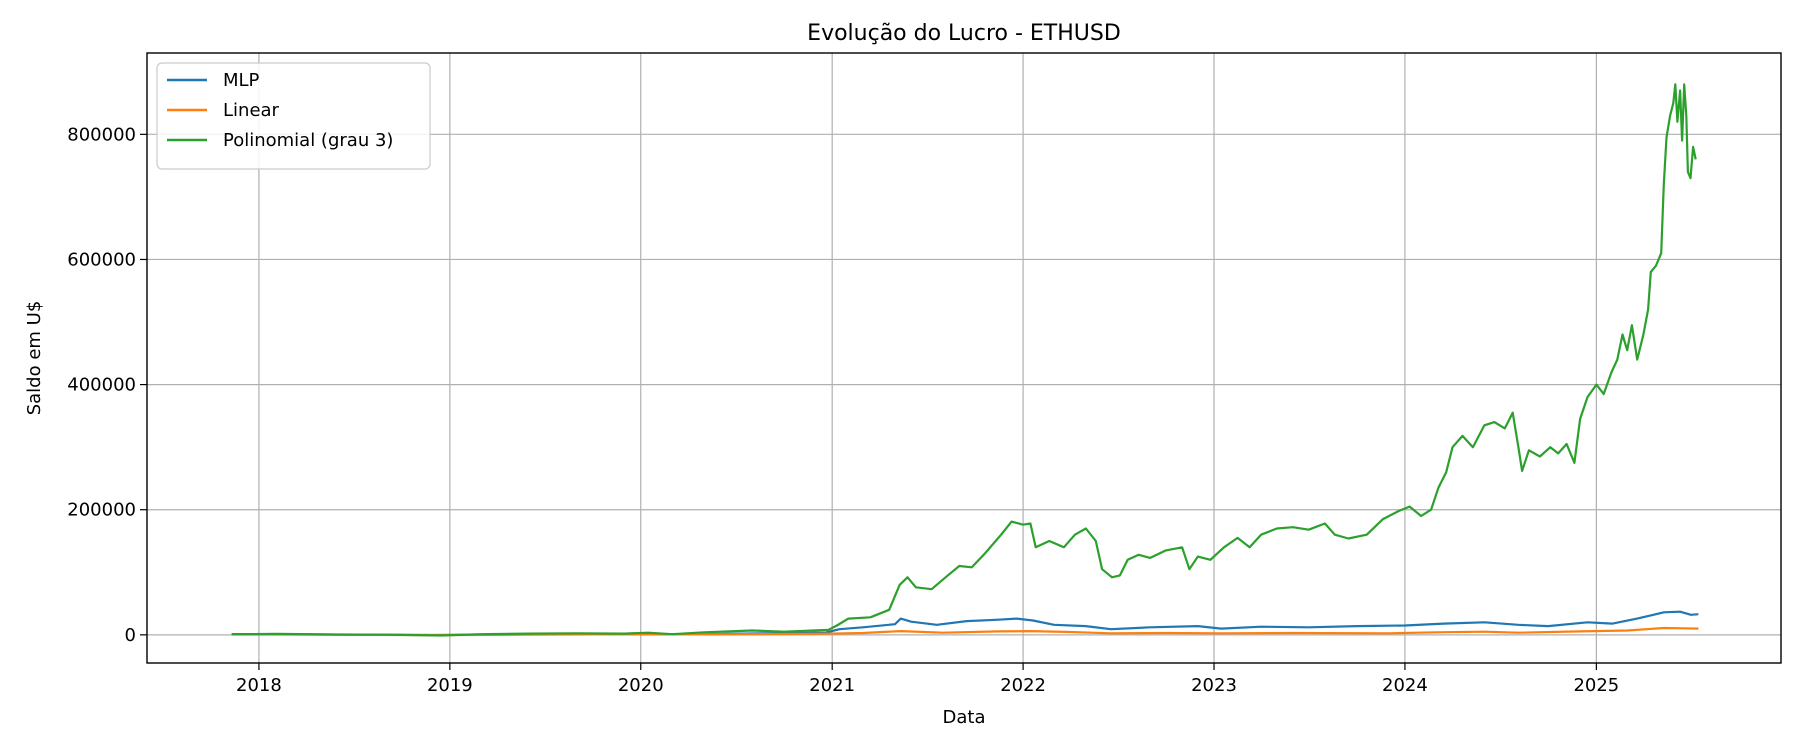 This screenshot has height=750, width=1800. Describe the element at coordinates (965, 631) in the screenshot. I see `series-line-linear` at that location.